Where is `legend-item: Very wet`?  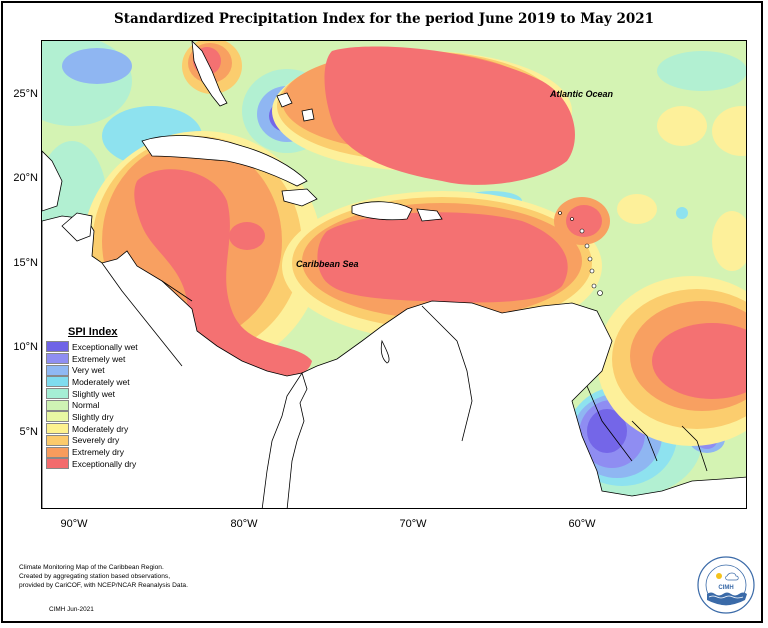 legend-item: Very wet is located at coordinates (108, 370).